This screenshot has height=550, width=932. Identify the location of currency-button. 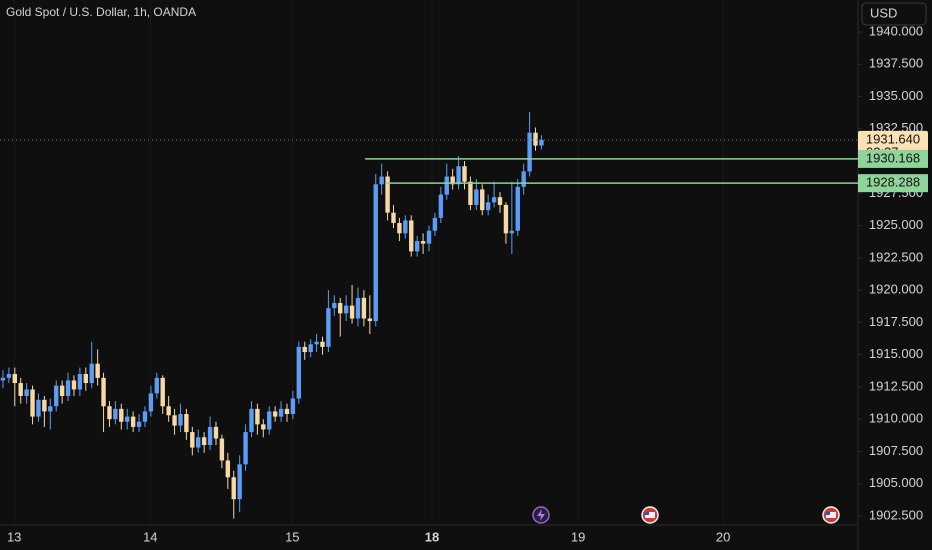
(894, 14).